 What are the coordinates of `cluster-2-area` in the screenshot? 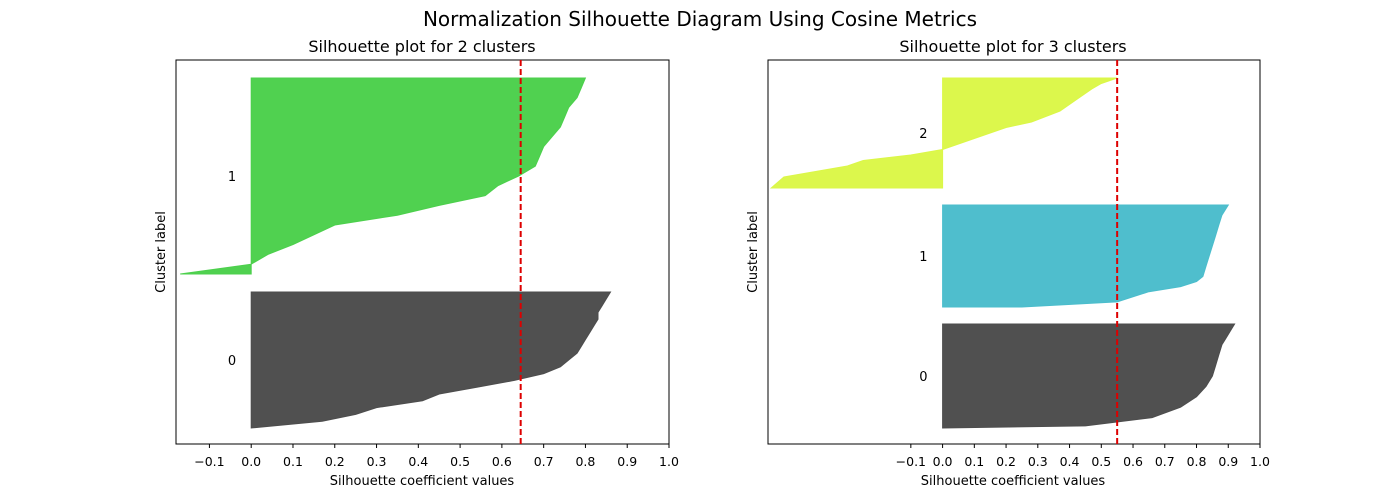 It's located at (943, 133).